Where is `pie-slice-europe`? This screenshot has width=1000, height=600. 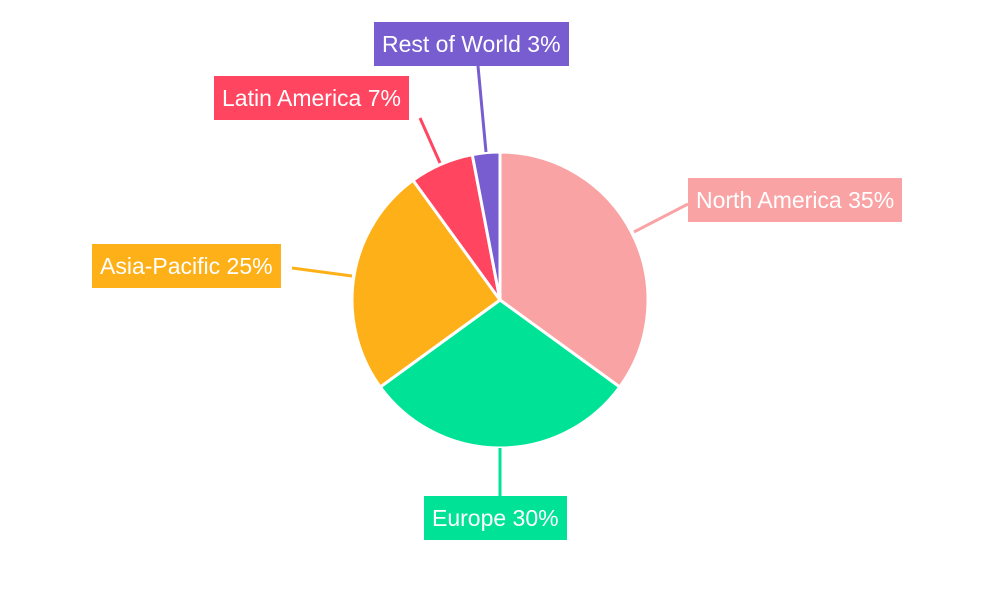
pie-slice-europe is located at coordinates (500, 374).